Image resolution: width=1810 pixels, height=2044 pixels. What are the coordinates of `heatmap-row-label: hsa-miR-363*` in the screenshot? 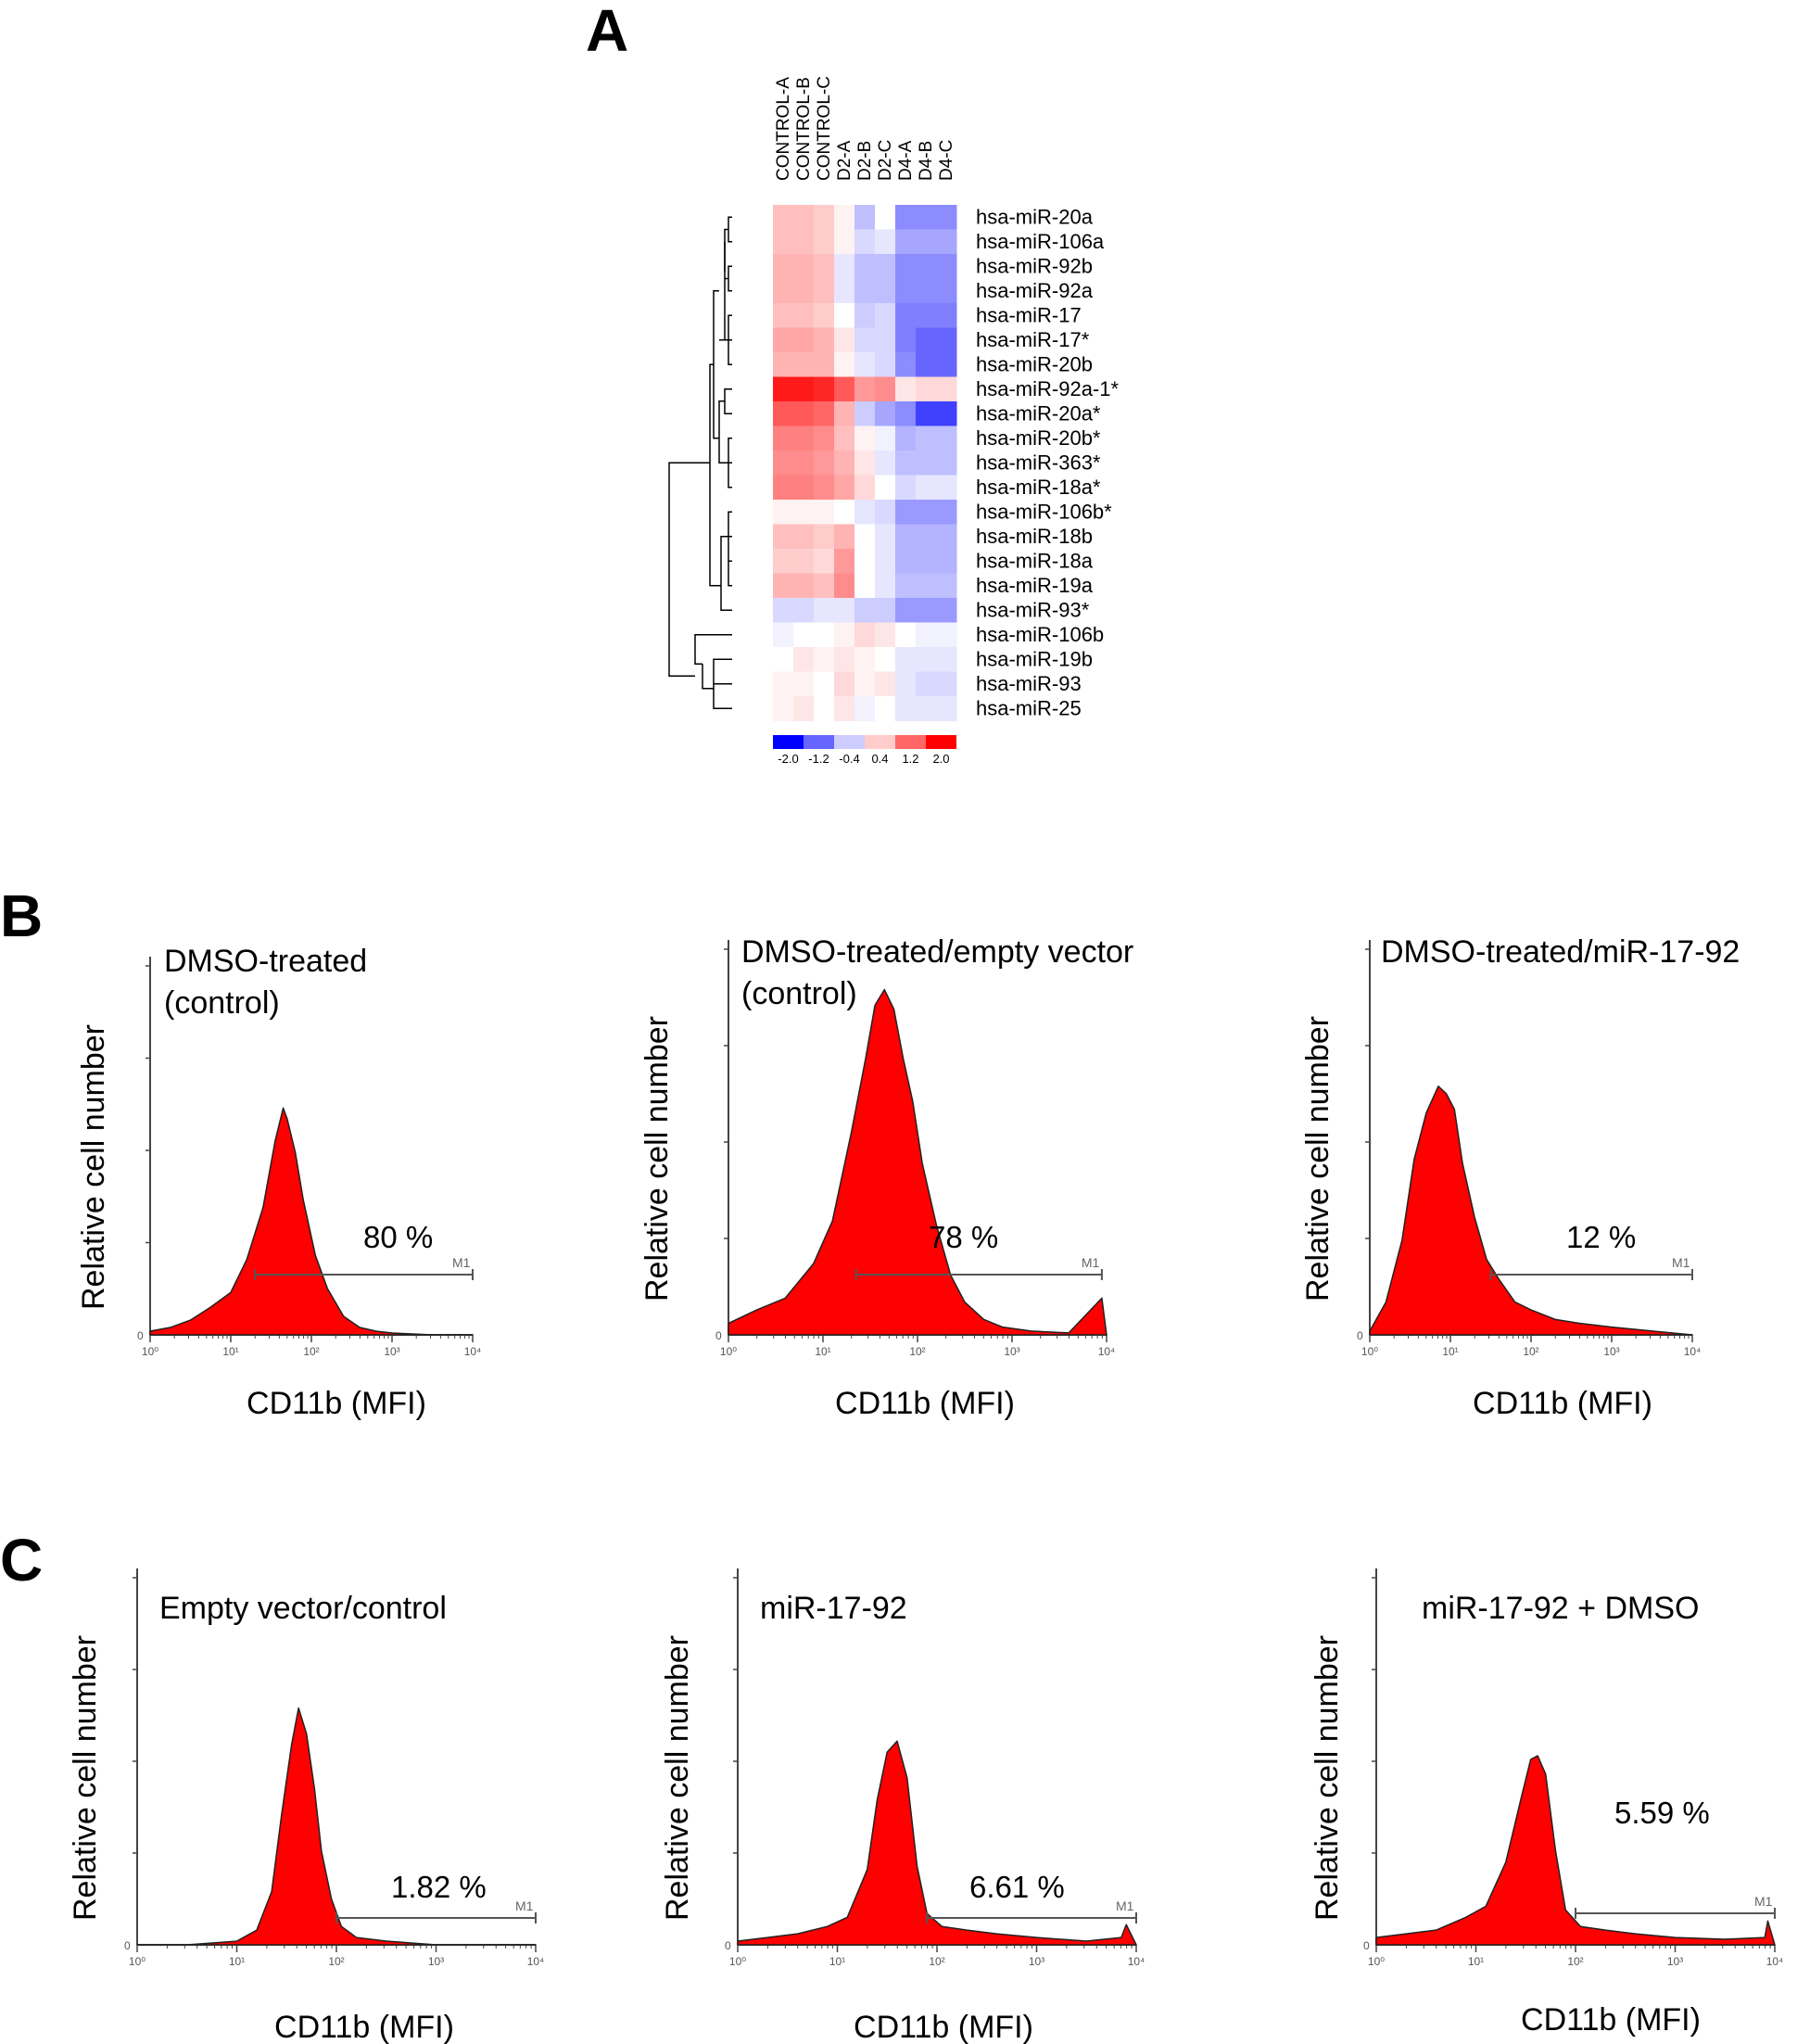 It's located at (1038, 462).